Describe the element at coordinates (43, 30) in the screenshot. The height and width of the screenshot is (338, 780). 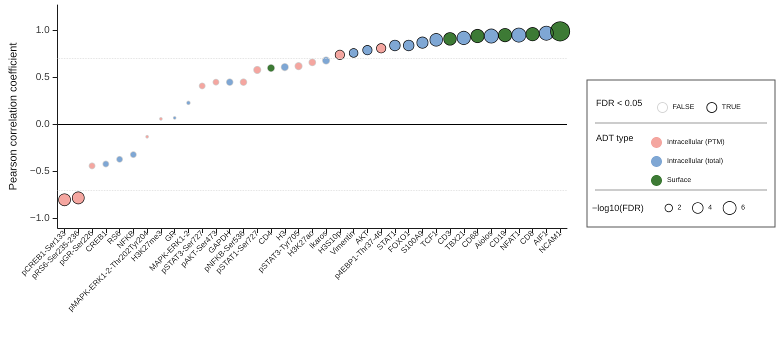
I see `y-tick-label: 1.0` at that location.